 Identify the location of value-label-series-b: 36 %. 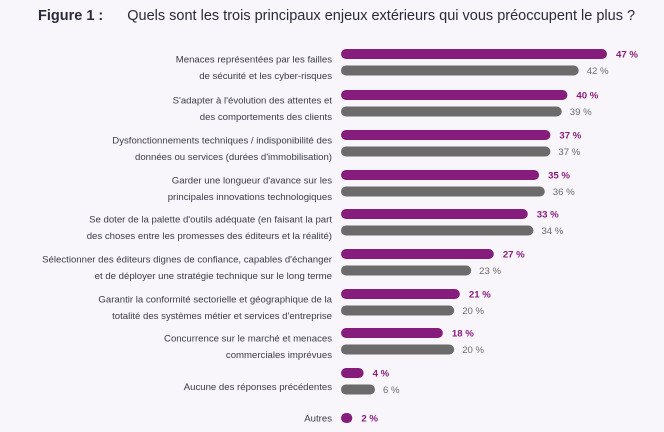
(564, 192).